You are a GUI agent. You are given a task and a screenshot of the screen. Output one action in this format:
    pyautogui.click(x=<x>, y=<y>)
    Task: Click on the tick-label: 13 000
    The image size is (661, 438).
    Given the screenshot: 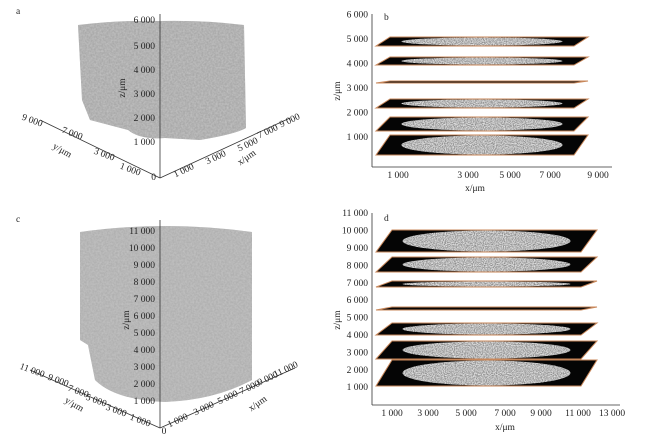 What is the action you would take?
    pyautogui.click(x=612, y=414)
    